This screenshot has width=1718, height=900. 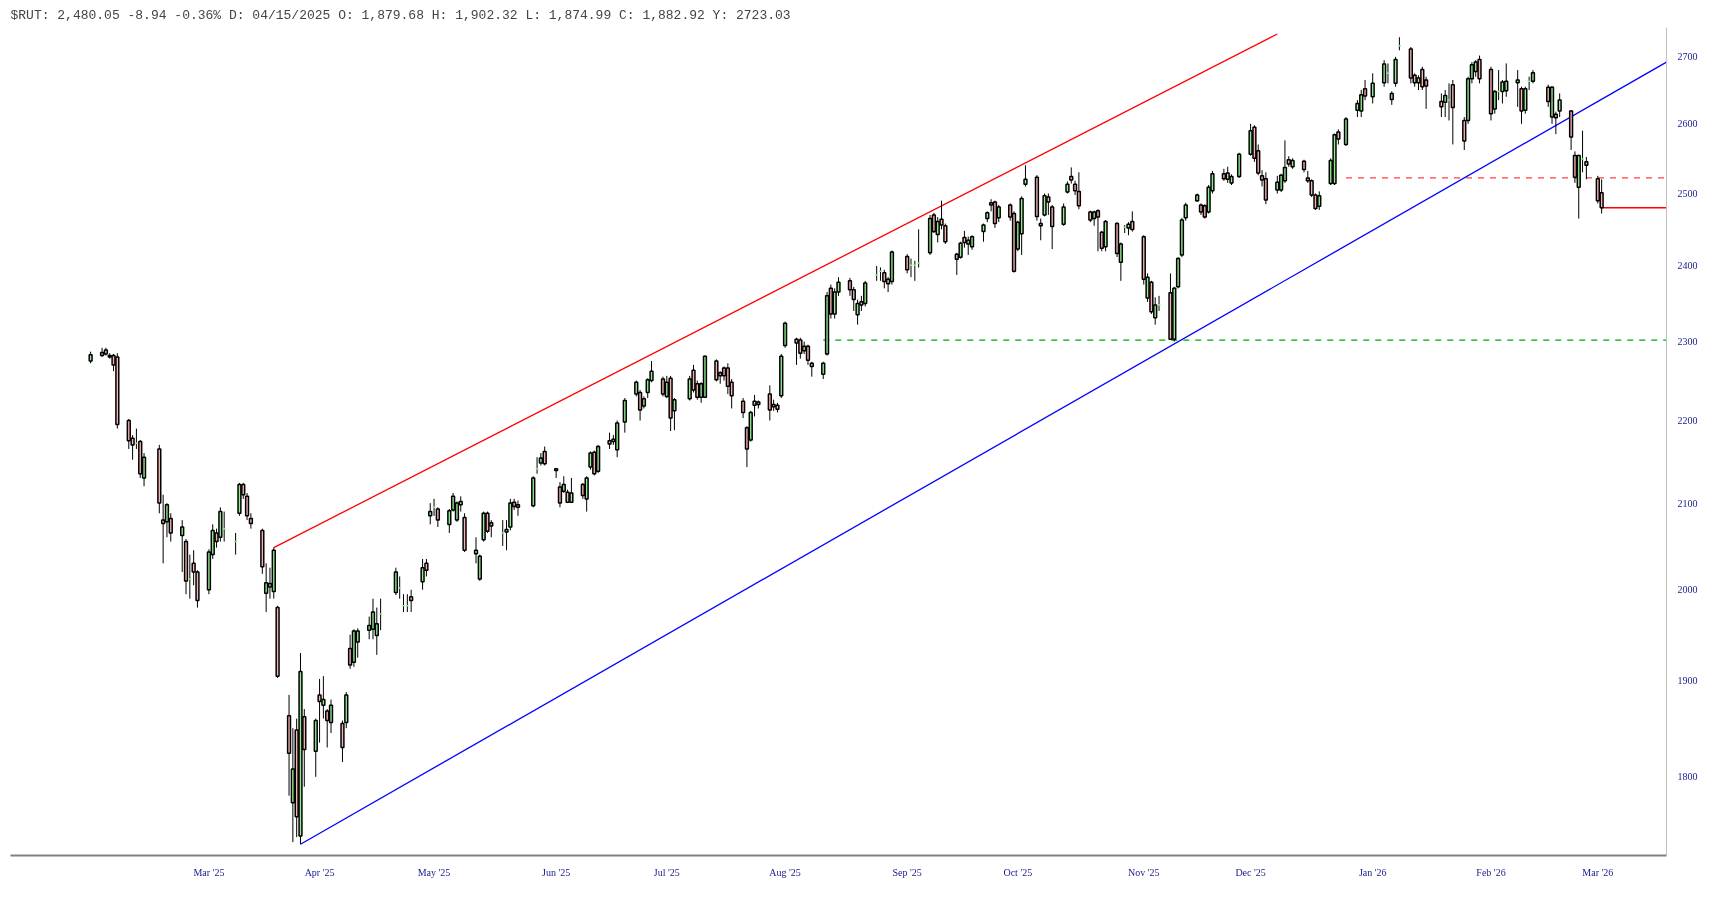 I want to click on x-tick-label: Oct '25, so click(x=1018, y=872).